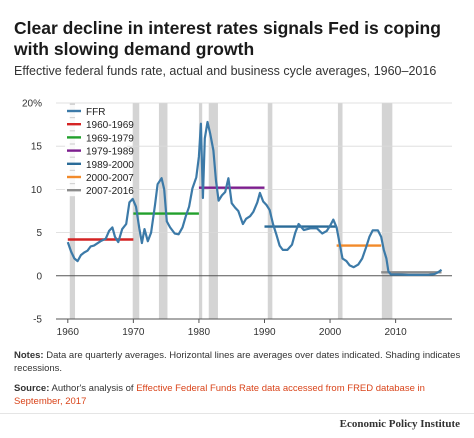 The image size is (474, 438). I want to click on x-axis: 1960 1970 1980 1990 2000 2010, so click(254, 328).